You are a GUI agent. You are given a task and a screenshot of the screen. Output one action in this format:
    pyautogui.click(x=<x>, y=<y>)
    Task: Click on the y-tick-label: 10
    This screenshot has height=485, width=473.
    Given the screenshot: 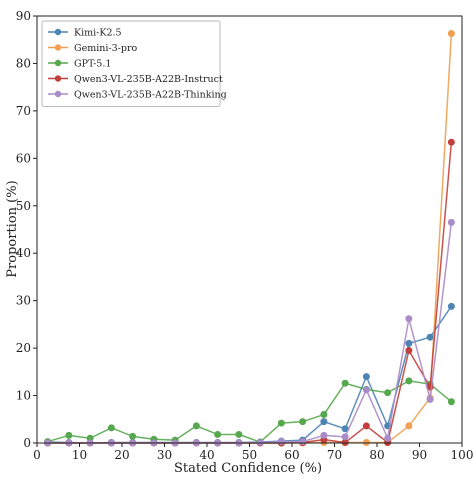 What is the action you would take?
    pyautogui.click(x=23, y=396)
    